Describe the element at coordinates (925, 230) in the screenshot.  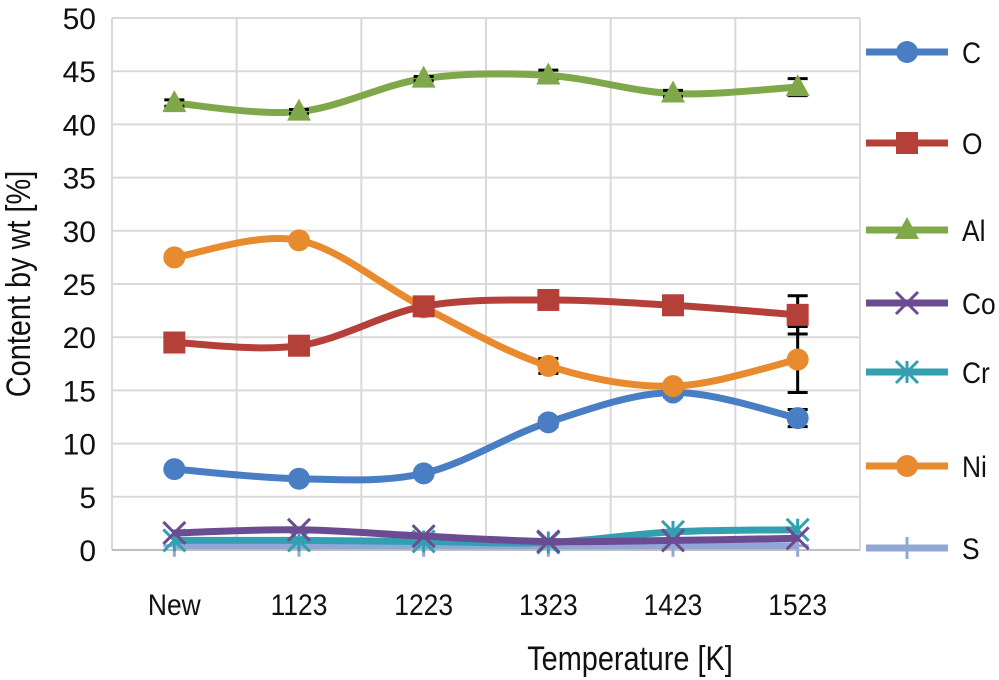
I see `legend-item-Al: Al` at that location.